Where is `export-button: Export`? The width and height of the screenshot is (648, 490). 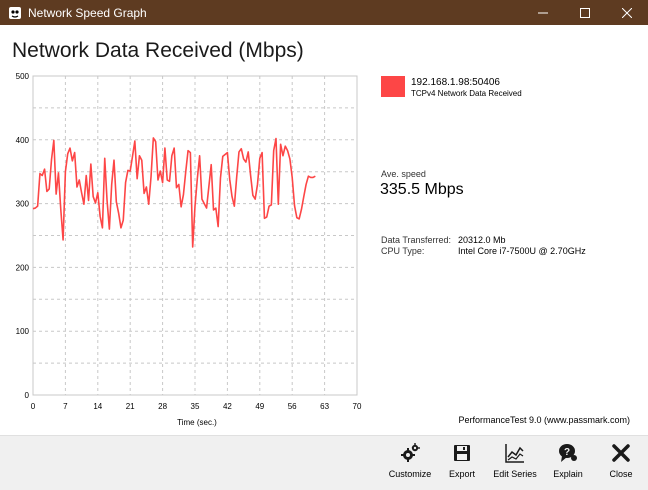
export-button: Export is located at coordinates (462, 464).